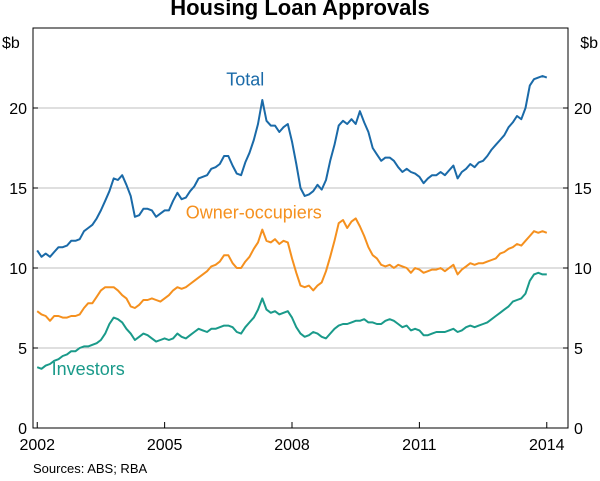  I want to click on x-tick-label: 2005, so click(165, 445).